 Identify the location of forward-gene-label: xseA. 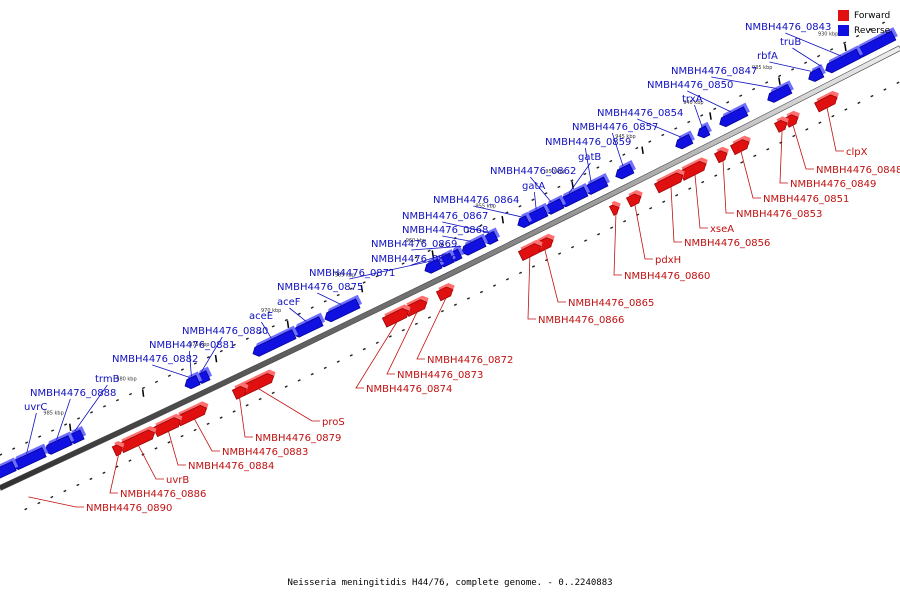
(722, 229).